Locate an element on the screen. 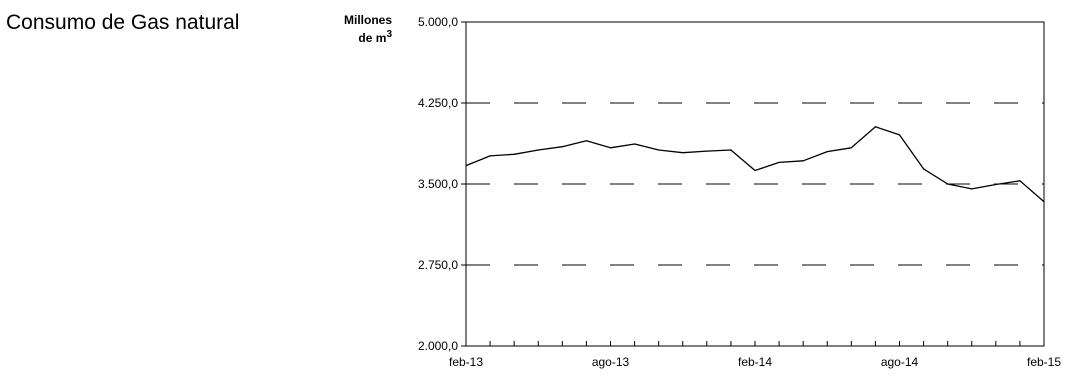 Image resolution: width=1069 pixels, height=379 pixels. chart-title: Consumo de Gas natural is located at coordinates (123, 22).